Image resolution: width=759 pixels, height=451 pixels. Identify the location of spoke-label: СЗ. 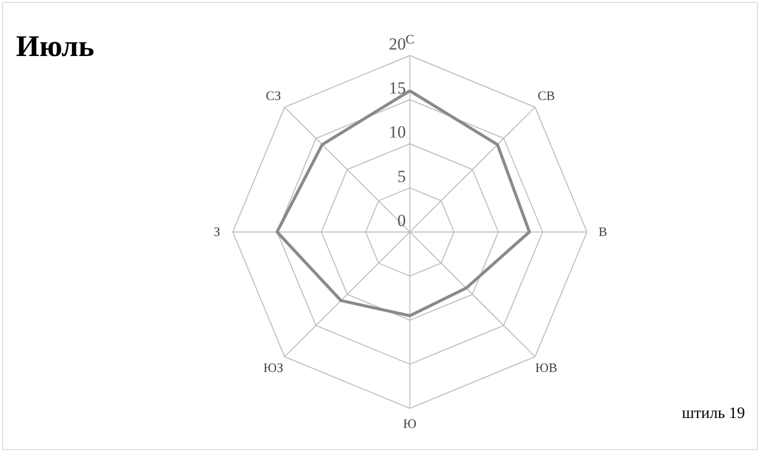
(273, 95).